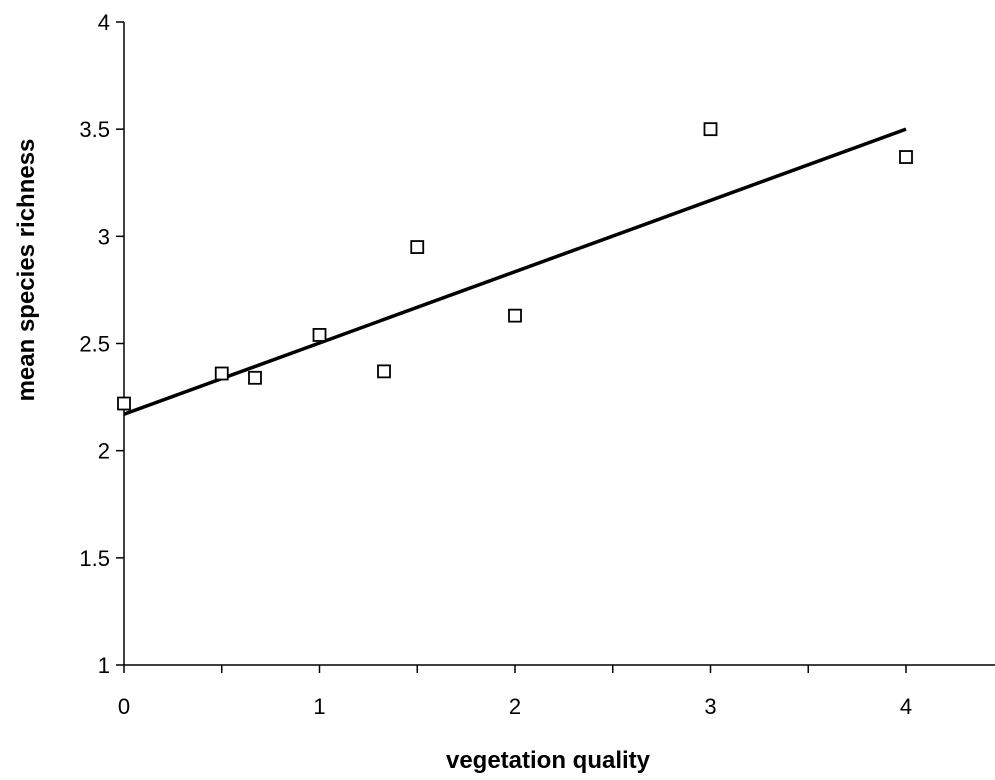 This screenshot has width=995, height=780. Describe the element at coordinates (94, 129) in the screenshot. I see `y-tick-label: 3.5` at that location.